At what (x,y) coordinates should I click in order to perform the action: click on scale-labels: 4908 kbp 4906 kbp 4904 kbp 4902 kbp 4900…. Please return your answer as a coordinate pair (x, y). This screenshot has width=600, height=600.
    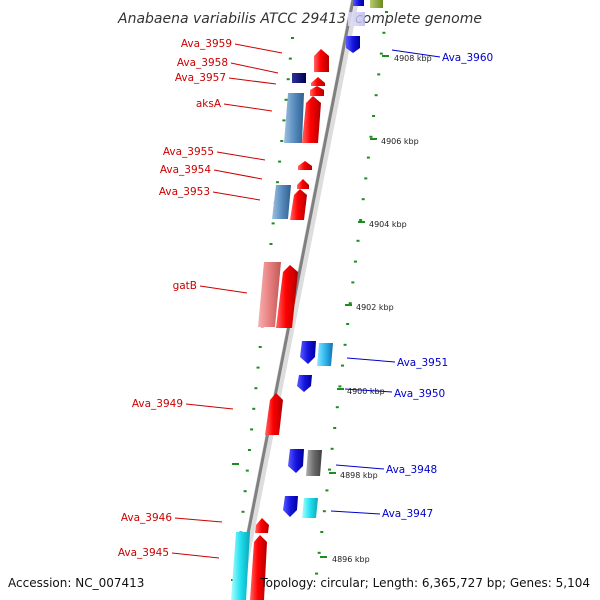
    Looking at the image, I should click on (382, 309).